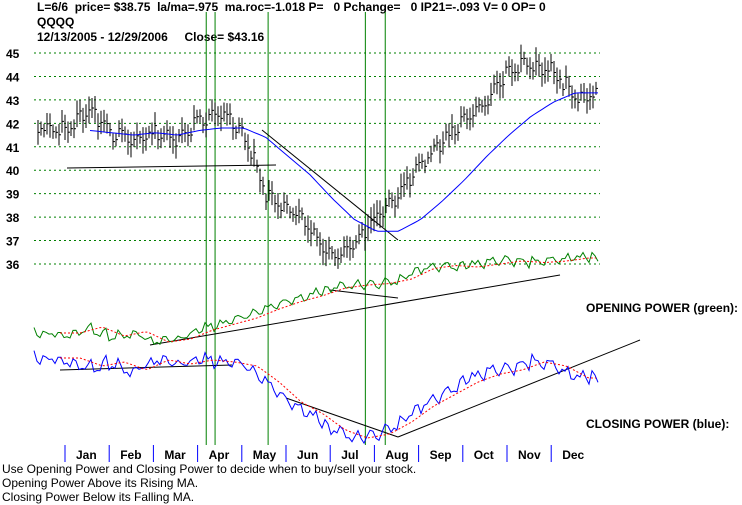  Describe the element at coordinates (324, 453) in the screenshot. I see `month-axis: Jan Feb Mar Apr May Jun Jul Aug Sep Oct Nov Dec` at that location.